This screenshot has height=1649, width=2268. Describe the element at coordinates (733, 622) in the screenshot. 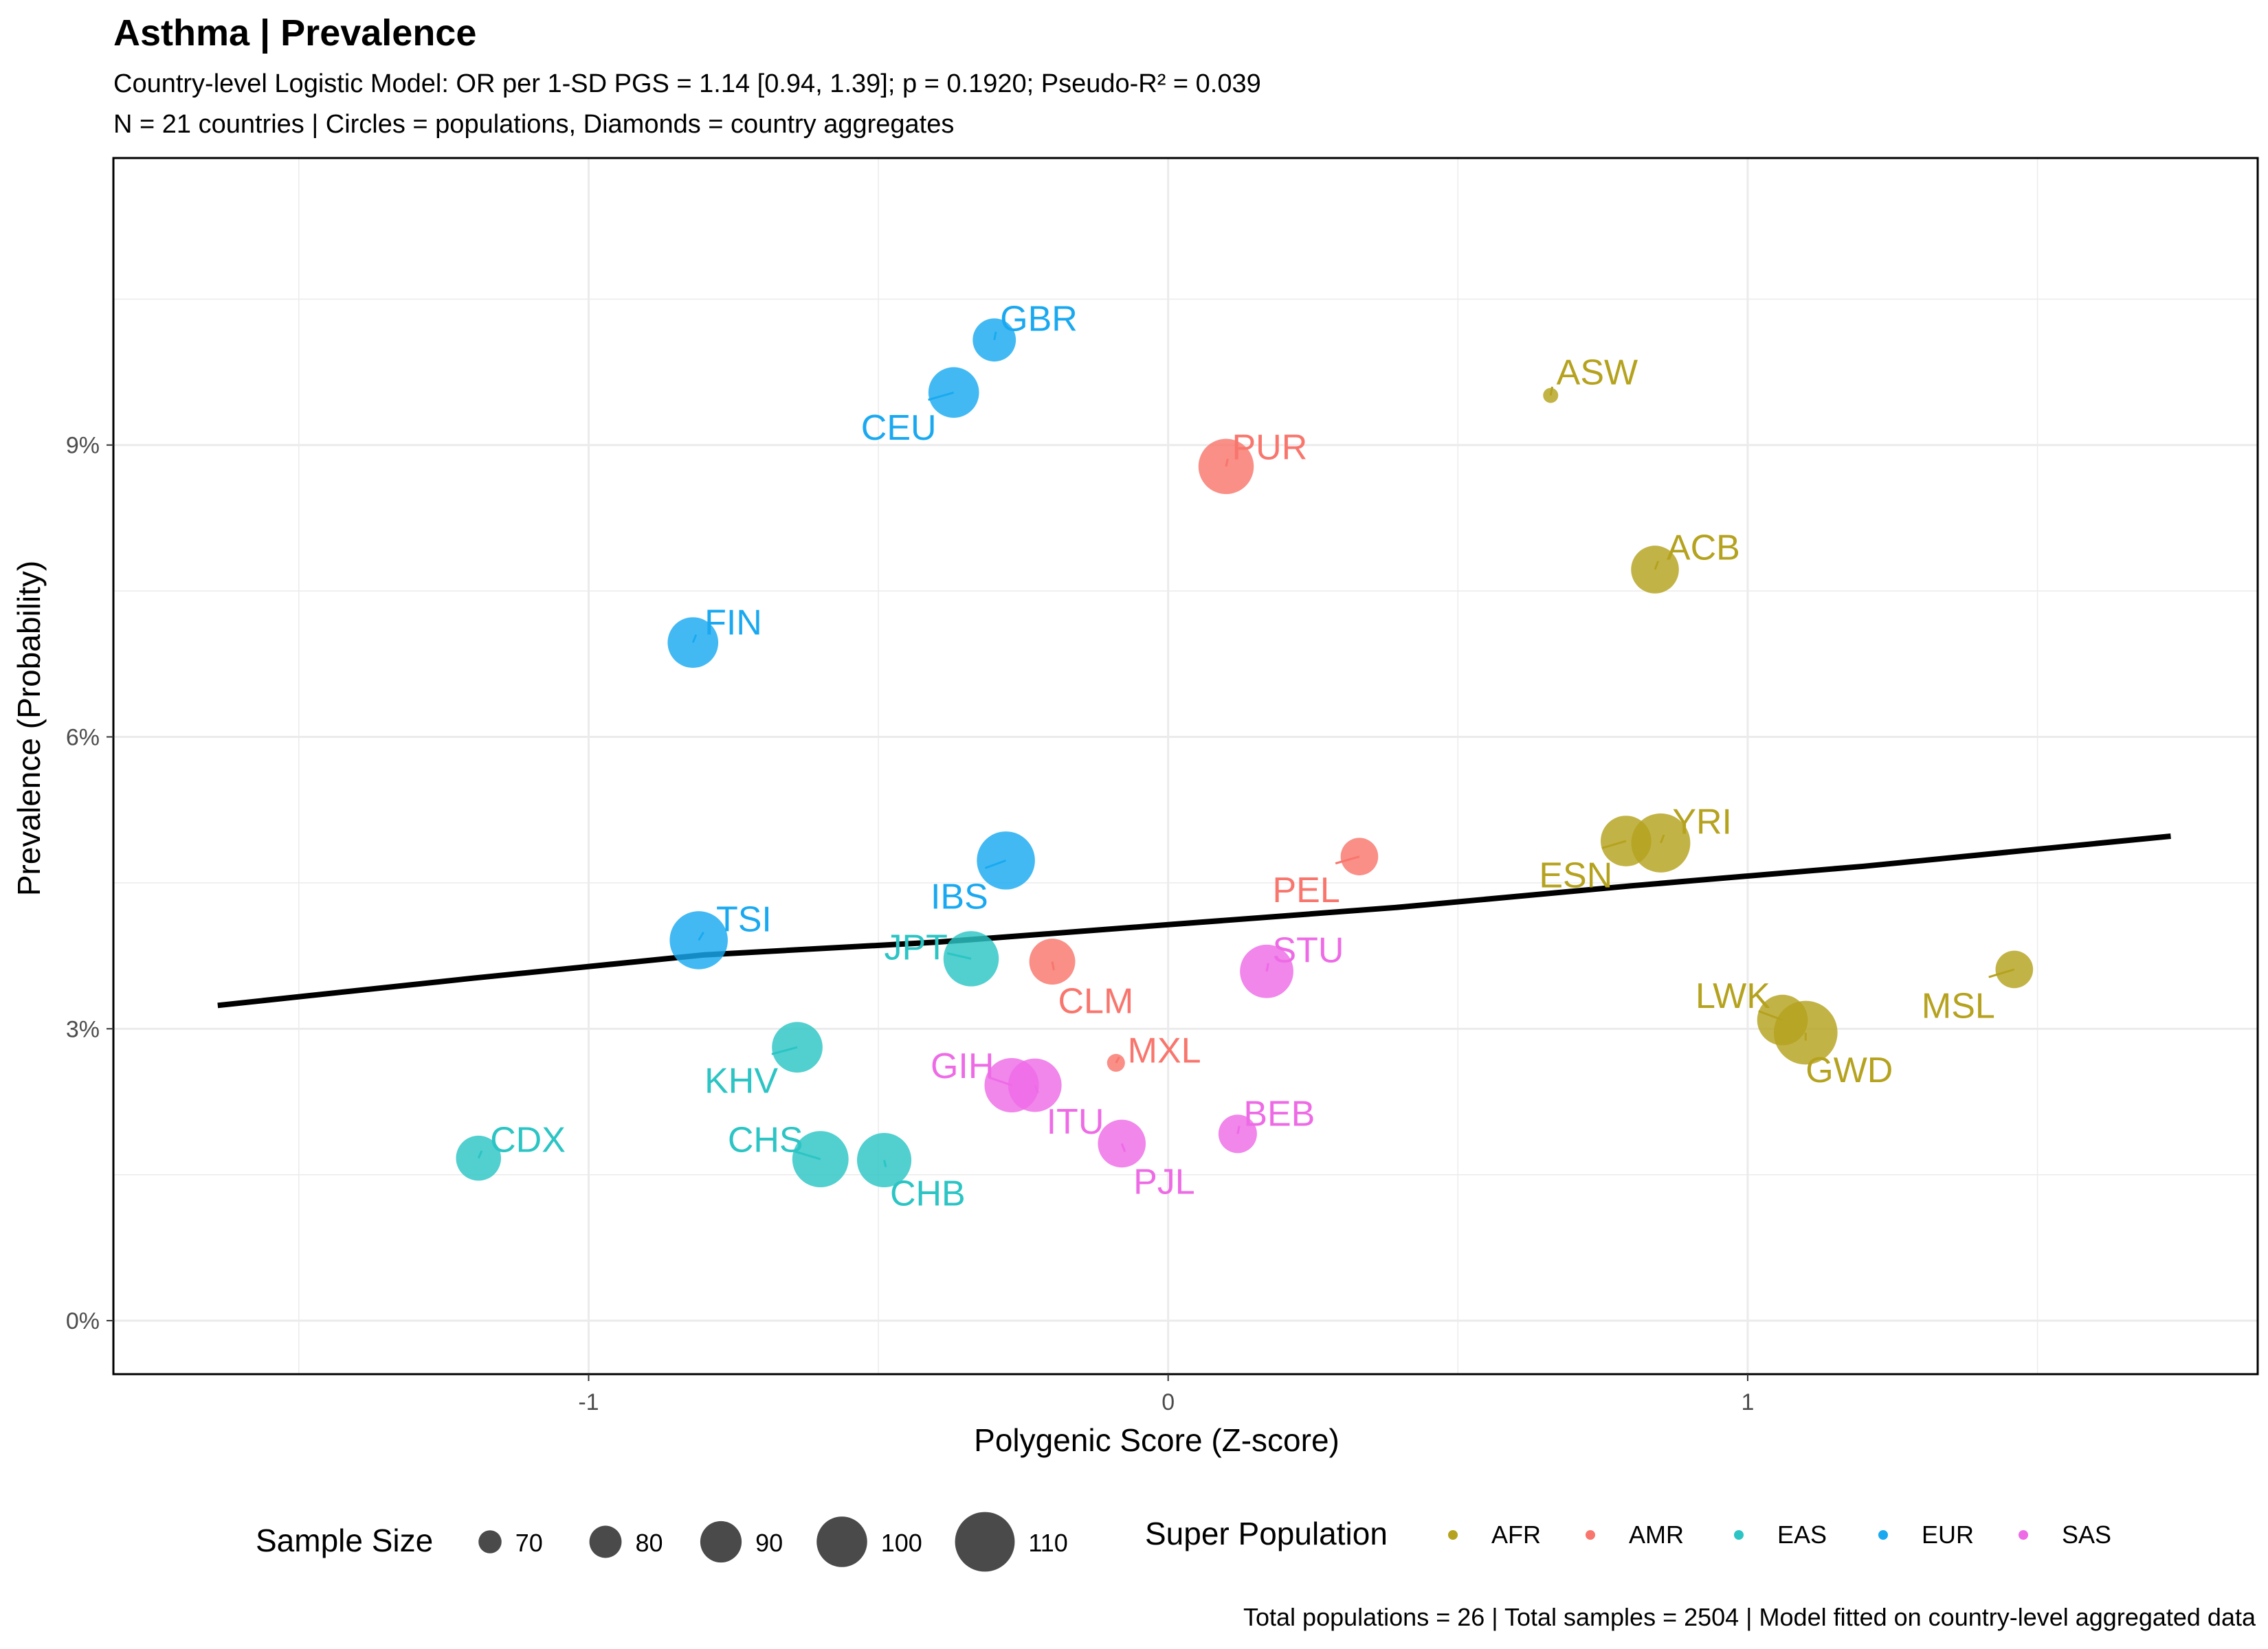

I see `point-fin-label: FIN` at that location.